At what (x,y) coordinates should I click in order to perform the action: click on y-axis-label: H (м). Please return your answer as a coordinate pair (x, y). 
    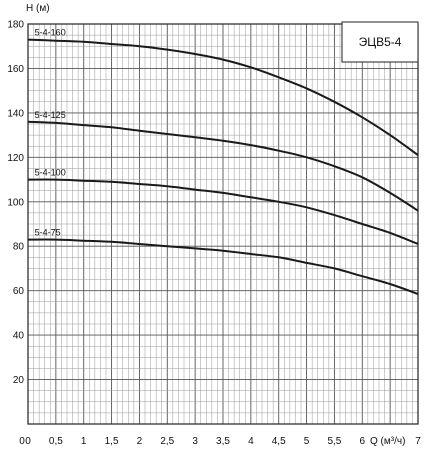
    Looking at the image, I should click on (38, 8).